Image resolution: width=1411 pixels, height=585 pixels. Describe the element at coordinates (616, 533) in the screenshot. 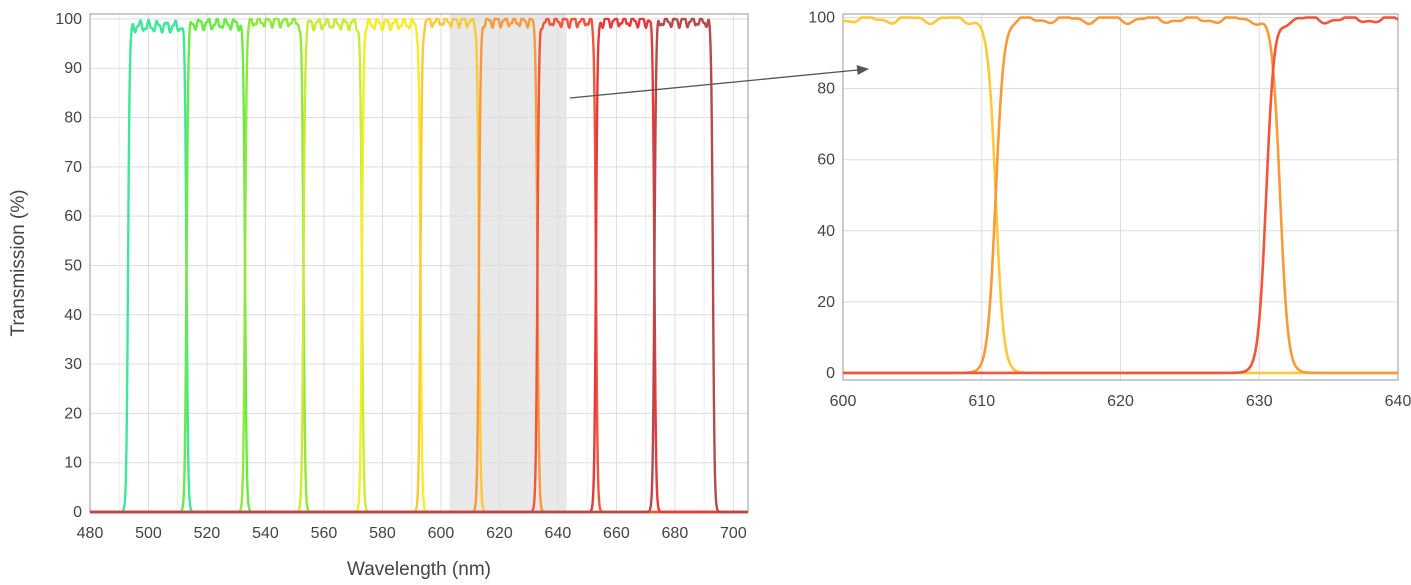

I see `x-tick-label: 660` at that location.